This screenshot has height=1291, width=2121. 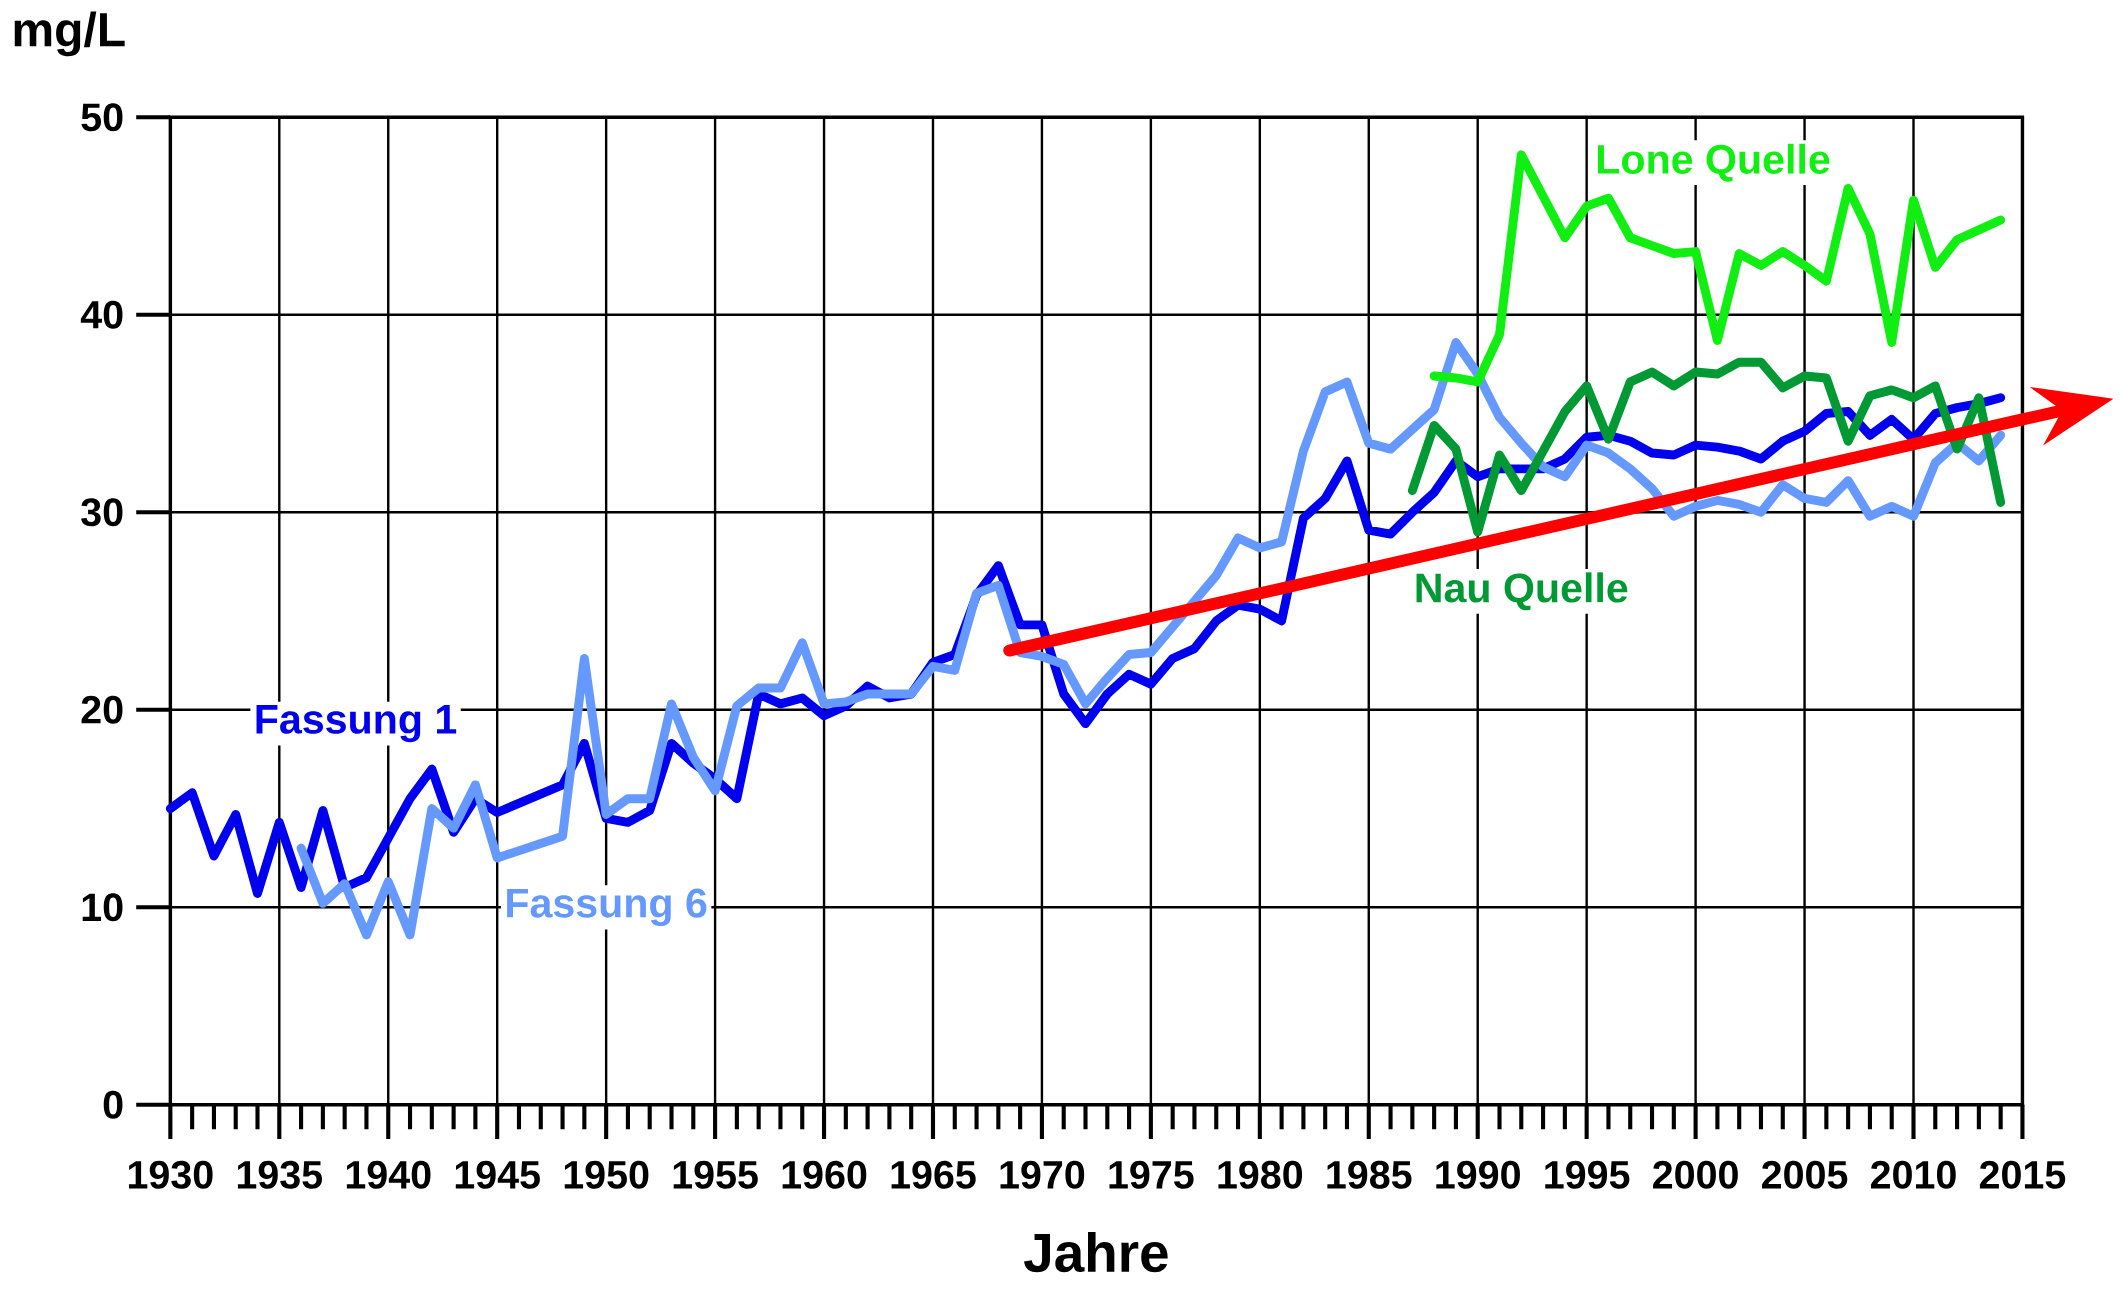 I want to click on series-label: Lone Quelle, so click(x=1714, y=162).